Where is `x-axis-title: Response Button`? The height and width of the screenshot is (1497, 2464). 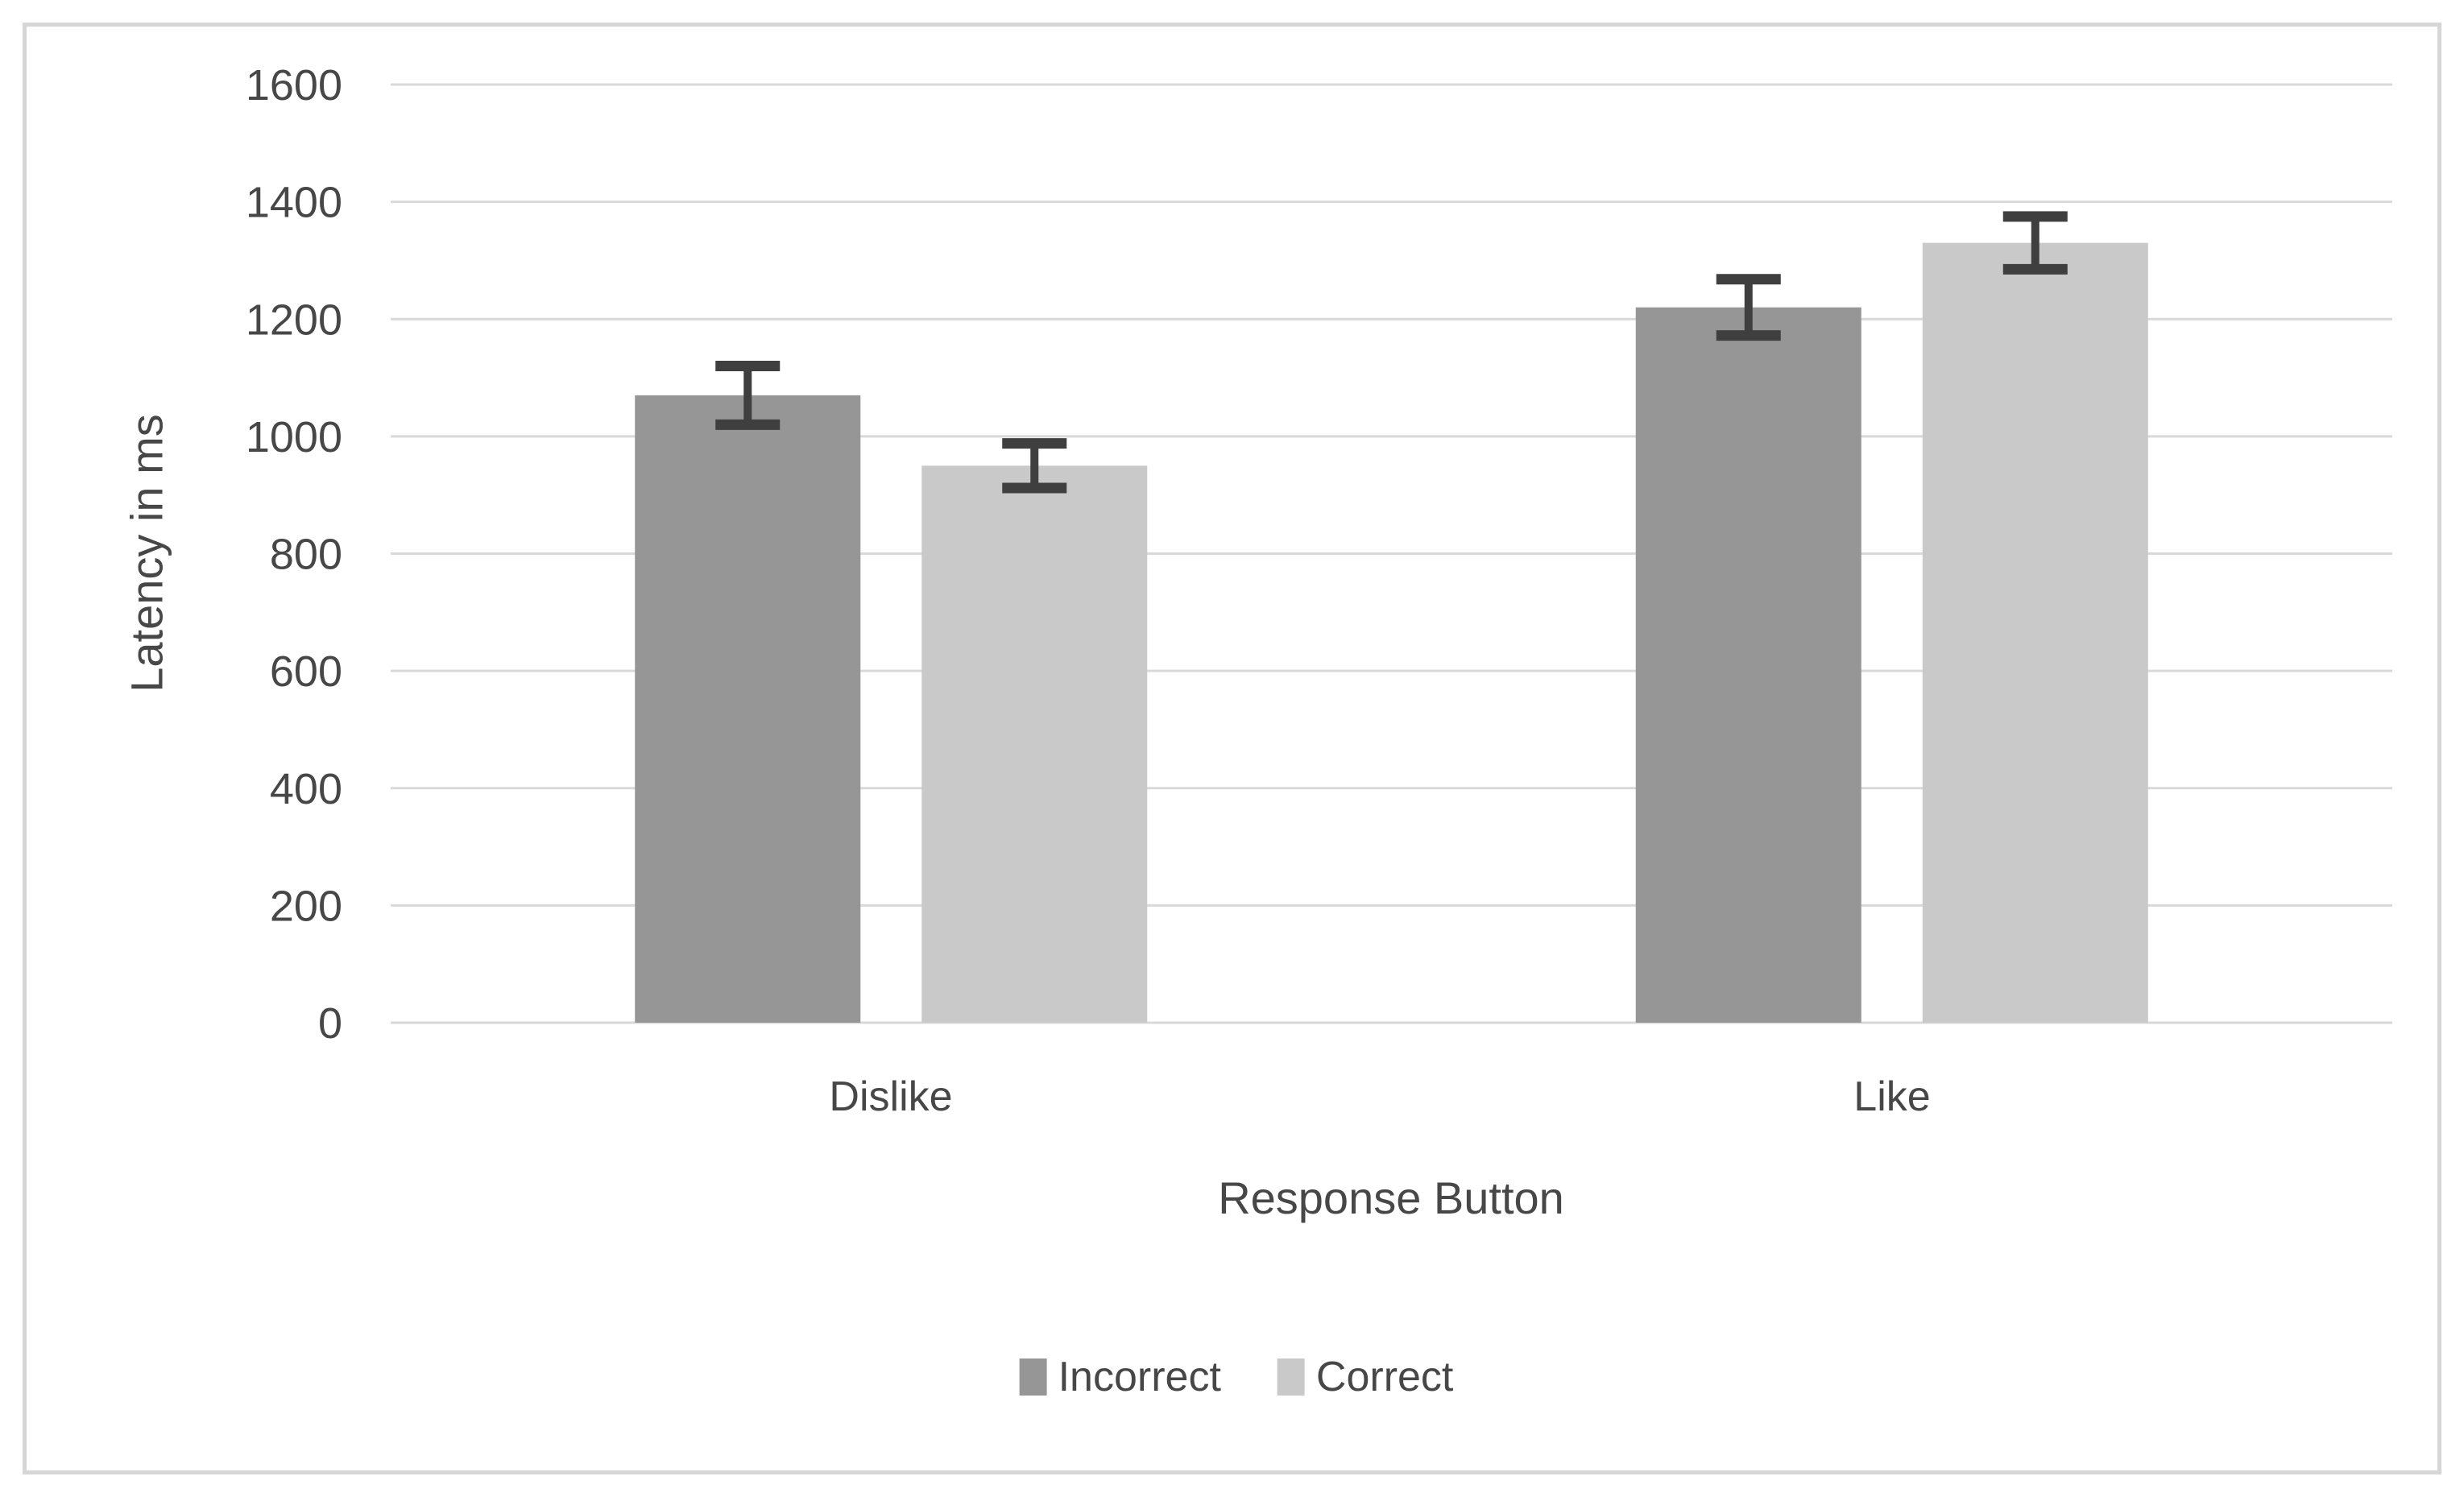 x-axis-title: Response Button is located at coordinates (1391, 1198).